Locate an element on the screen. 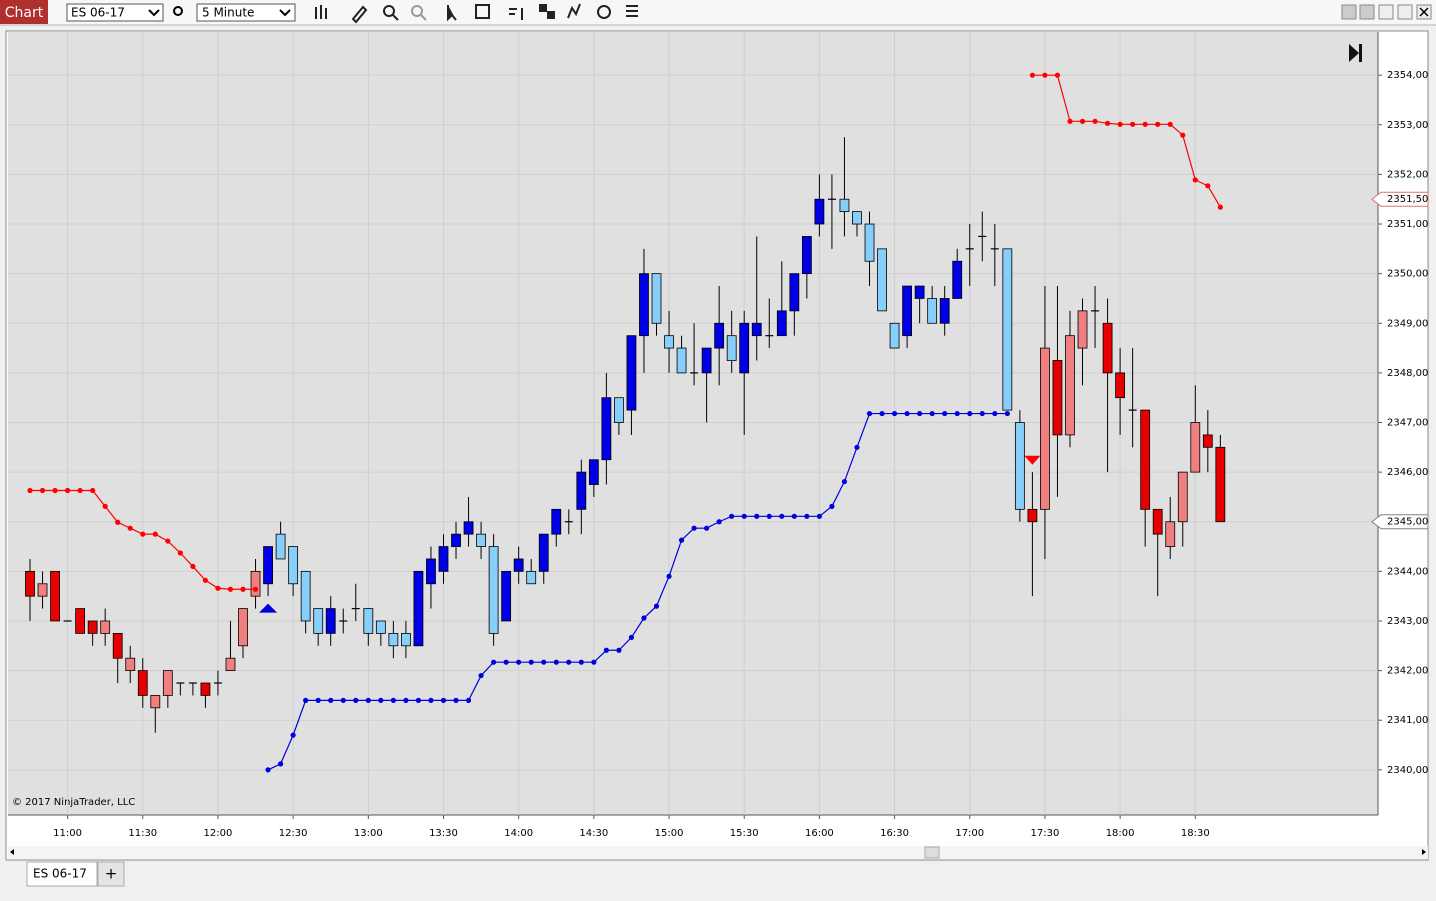  x-tick-label: 15:00 is located at coordinates (669, 833).